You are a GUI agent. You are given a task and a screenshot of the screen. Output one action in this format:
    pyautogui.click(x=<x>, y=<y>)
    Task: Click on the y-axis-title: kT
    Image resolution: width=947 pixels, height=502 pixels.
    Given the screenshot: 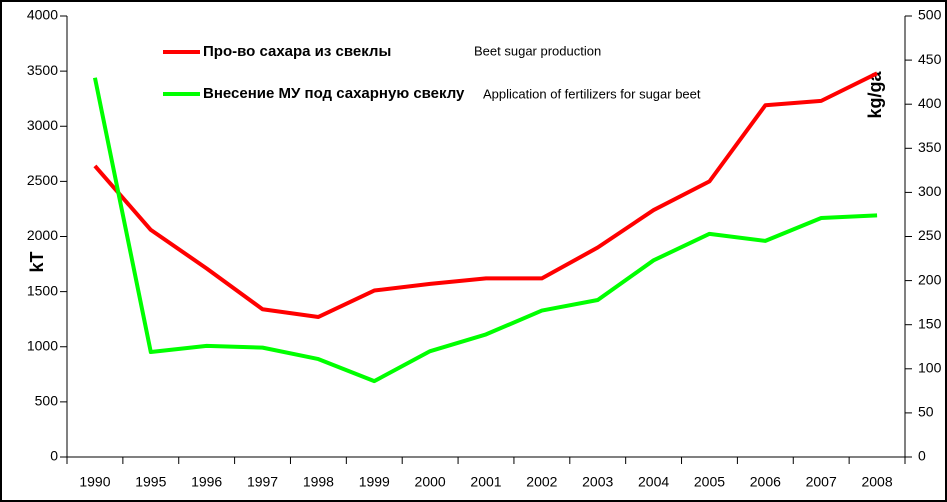 What is the action you would take?
    pyautogui.click(x=37, y=261)
    